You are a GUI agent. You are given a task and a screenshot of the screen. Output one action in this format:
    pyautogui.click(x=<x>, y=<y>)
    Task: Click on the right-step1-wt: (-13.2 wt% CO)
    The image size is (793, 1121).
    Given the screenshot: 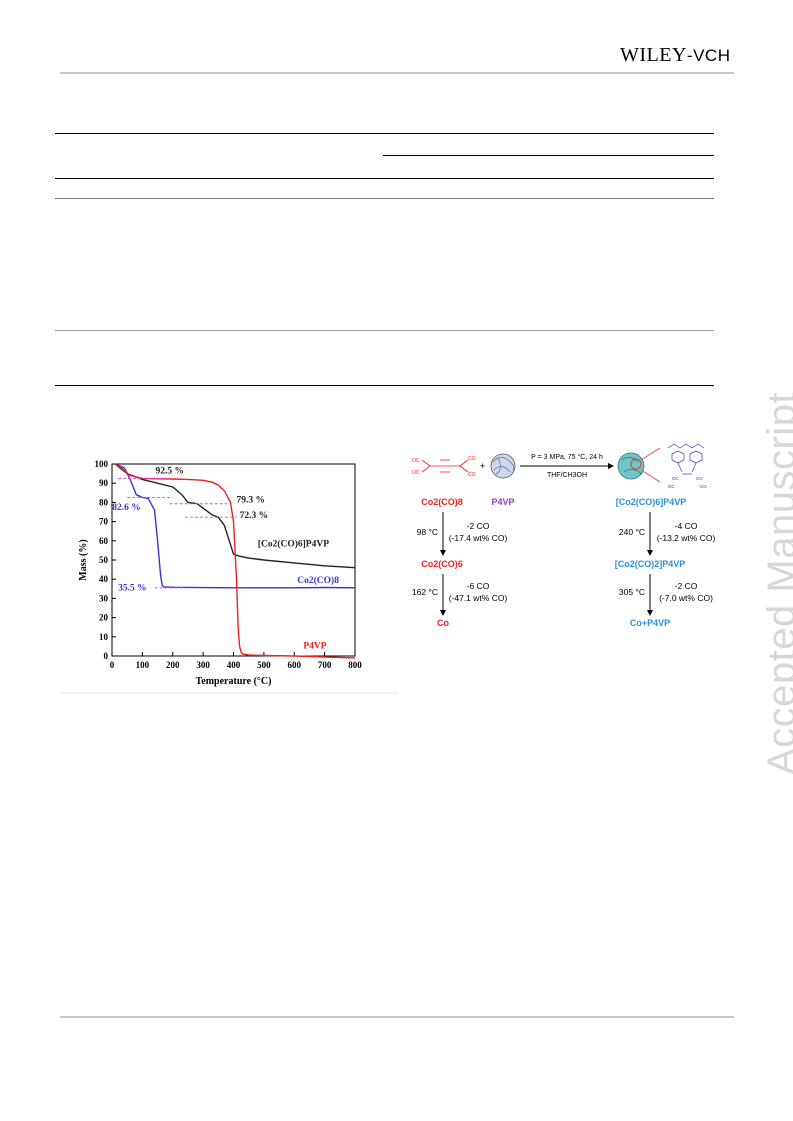 What is the action you would take?
    pyautogui.click(x=686, y=538)
    